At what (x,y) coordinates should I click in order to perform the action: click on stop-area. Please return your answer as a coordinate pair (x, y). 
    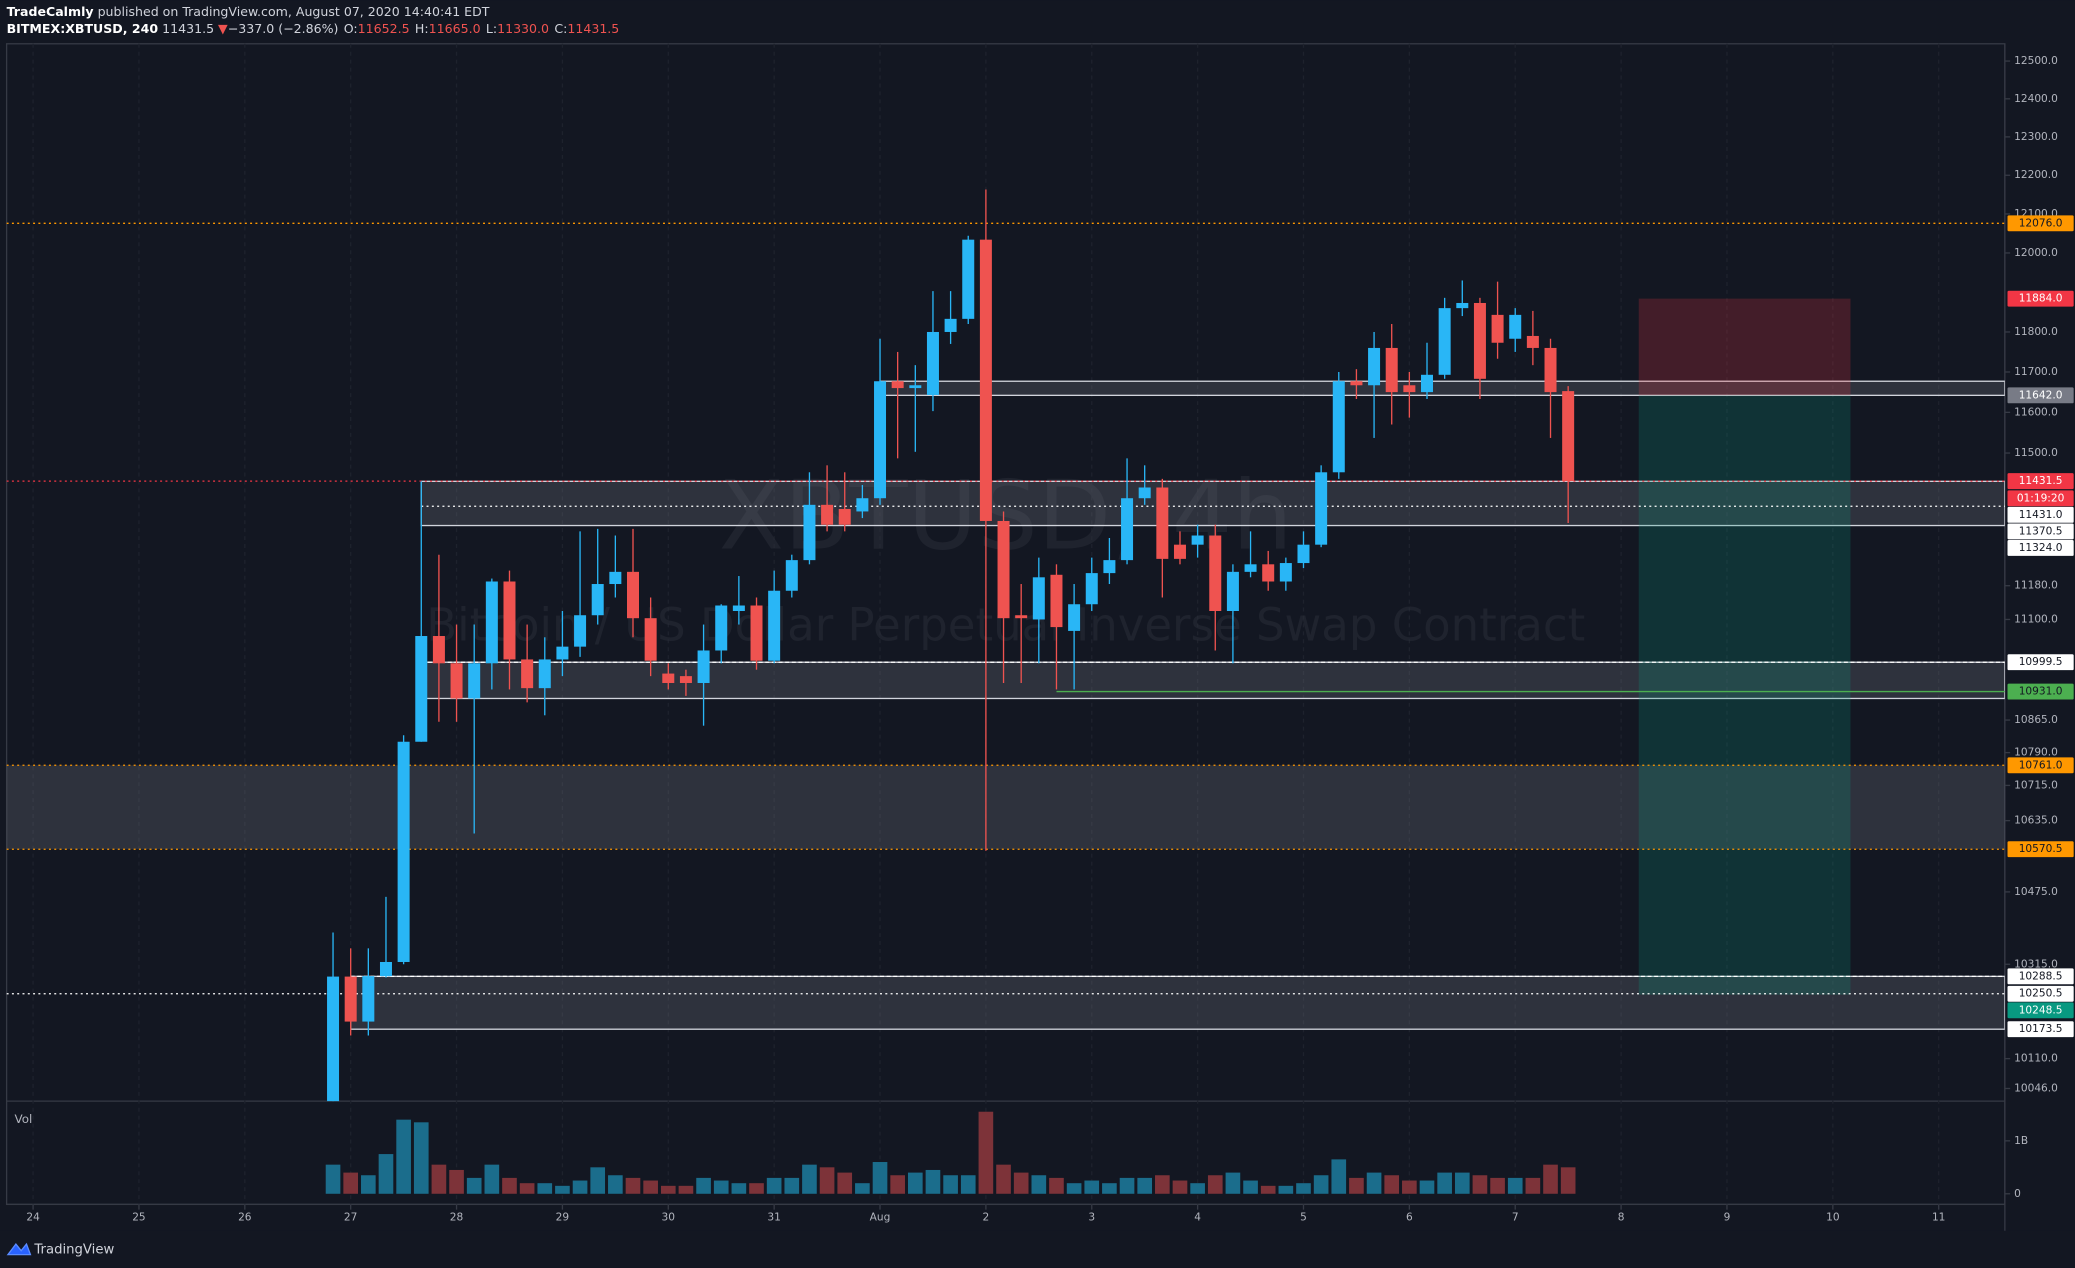
    Looking at the image, I should click on (1744, 347).